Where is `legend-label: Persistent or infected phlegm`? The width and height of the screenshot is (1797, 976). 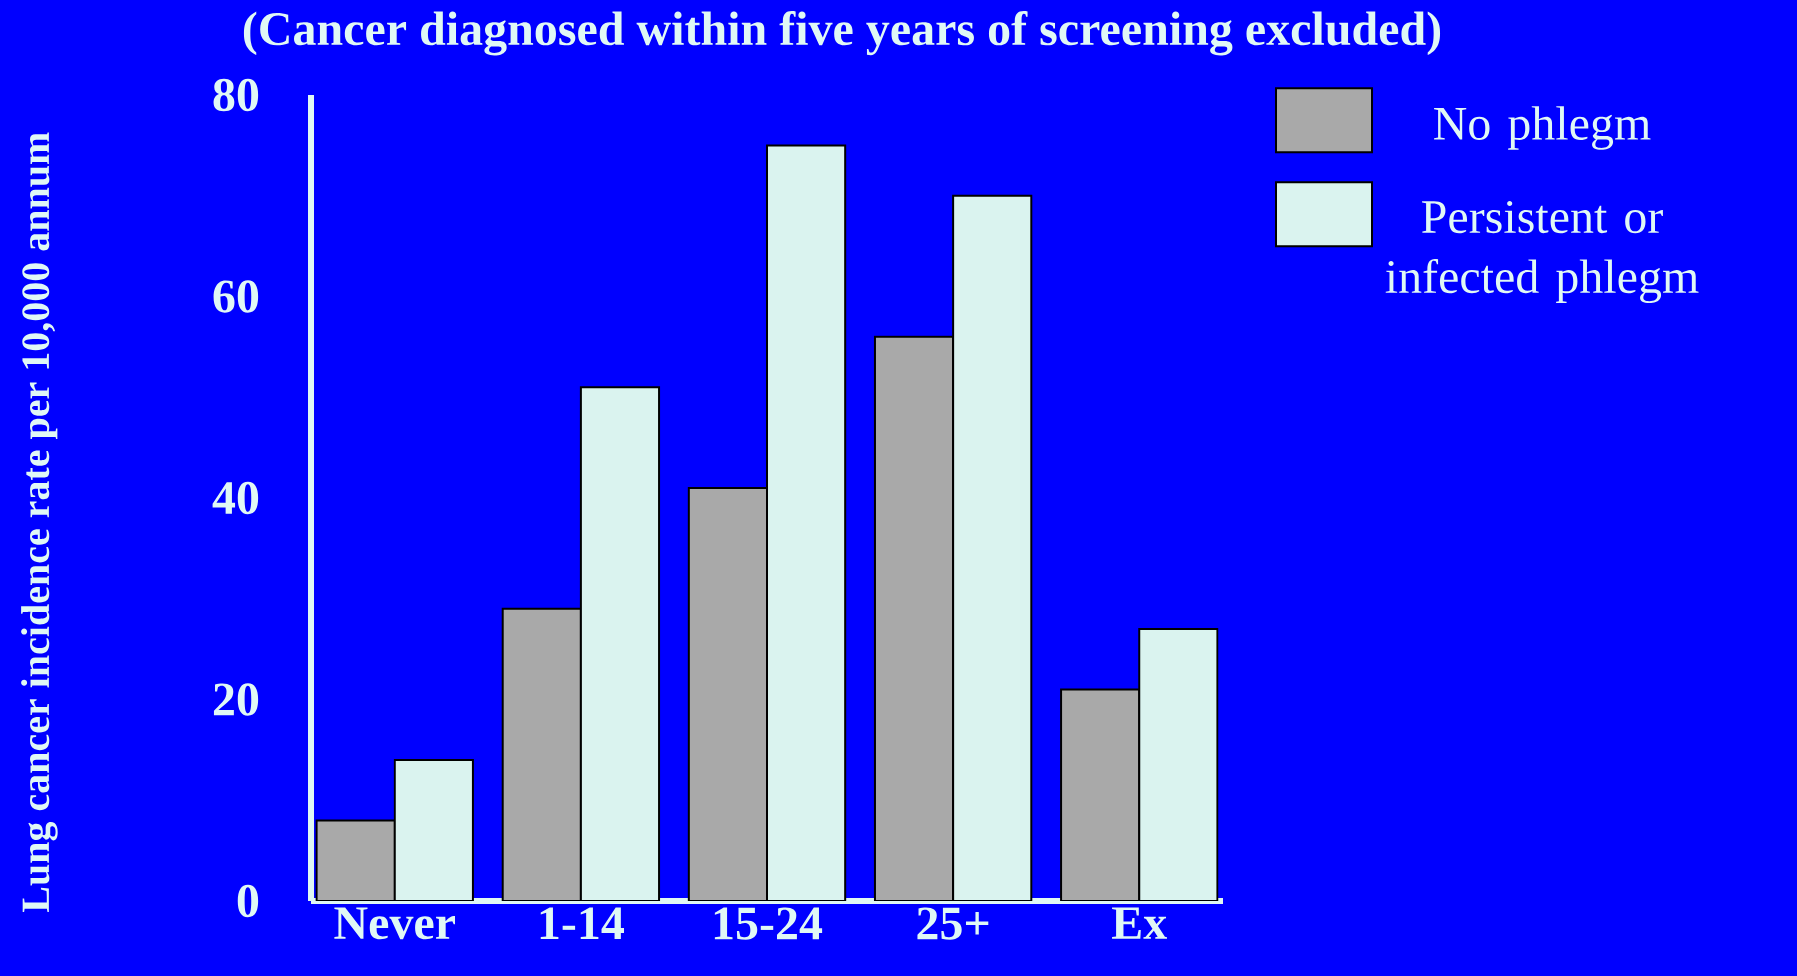
legend-label: Persistent or infected phlegm is located at coordinates (1542, 252).